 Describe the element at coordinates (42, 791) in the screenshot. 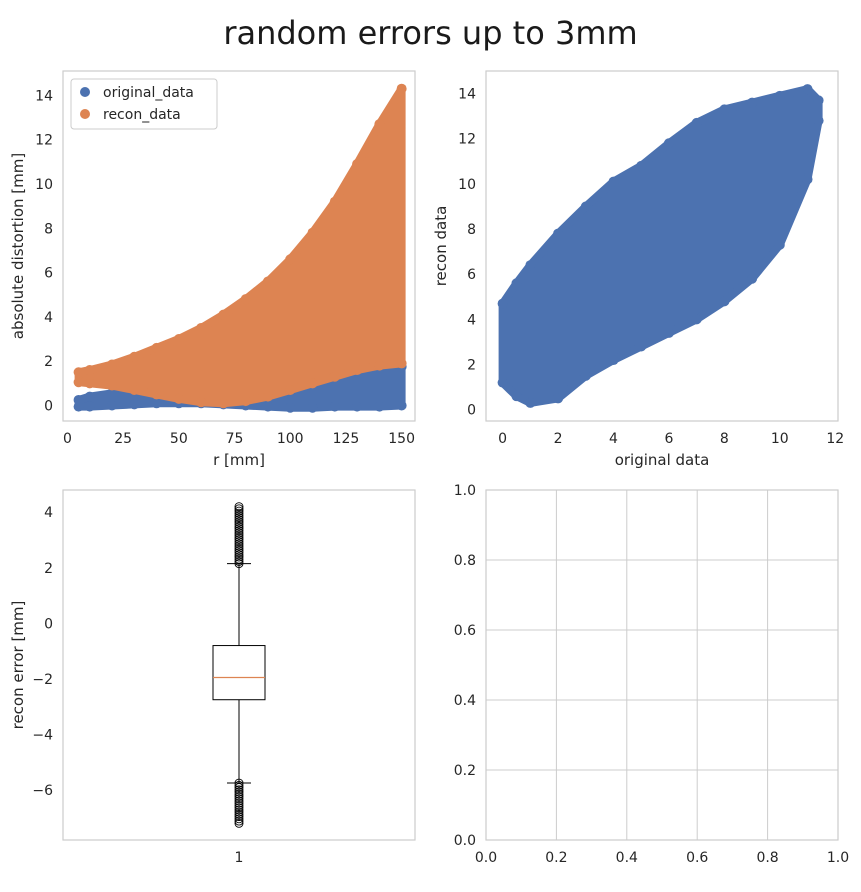

I see `y-tick-label: −6` at that location.